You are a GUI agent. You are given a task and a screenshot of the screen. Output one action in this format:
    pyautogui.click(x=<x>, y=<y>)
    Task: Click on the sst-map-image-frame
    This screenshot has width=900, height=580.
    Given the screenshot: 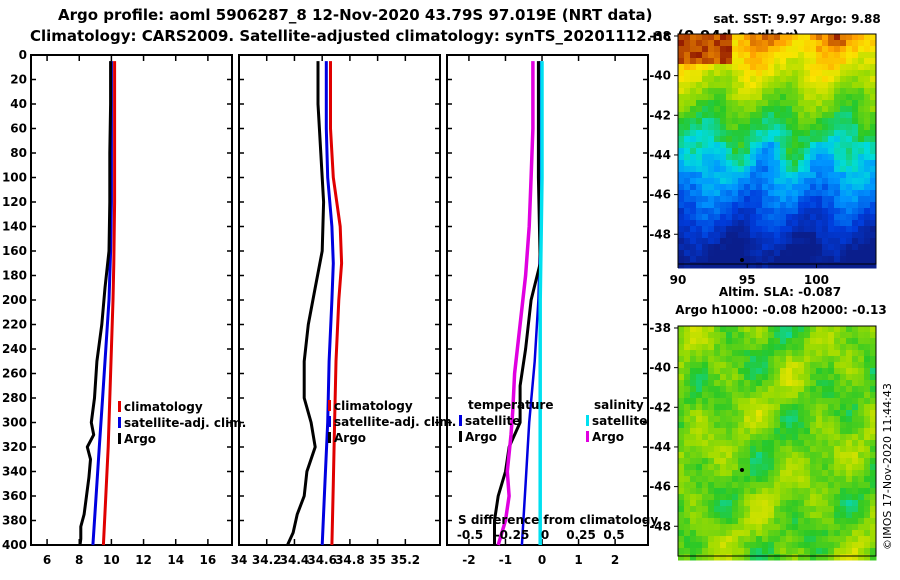 What is the action you would take?
    pyautogui.click(x=777, y=149)
    